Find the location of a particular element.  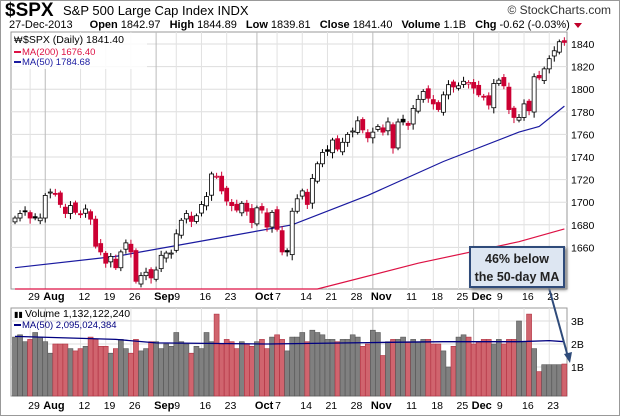

price-tick-label: 1840 is located at coordinates (583, 45).